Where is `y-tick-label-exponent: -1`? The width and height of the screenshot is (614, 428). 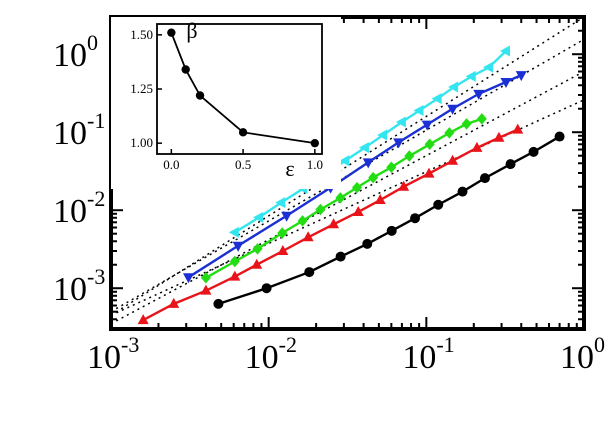 y-tick-label-exponent: -1 is located at coordinates (96, 120).